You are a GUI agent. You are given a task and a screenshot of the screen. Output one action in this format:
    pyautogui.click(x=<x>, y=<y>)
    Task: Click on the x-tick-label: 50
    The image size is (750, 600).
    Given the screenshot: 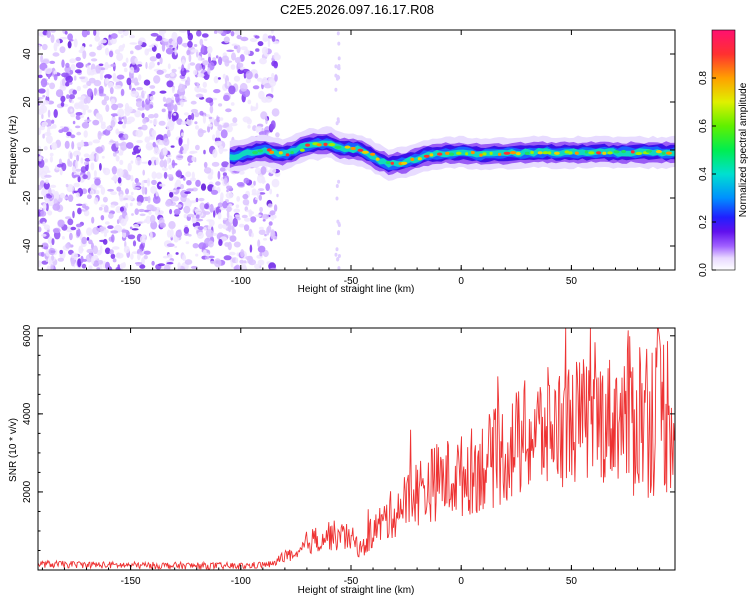 What is the action you would take?
    pyautogui.click(x=572, y=281)
    